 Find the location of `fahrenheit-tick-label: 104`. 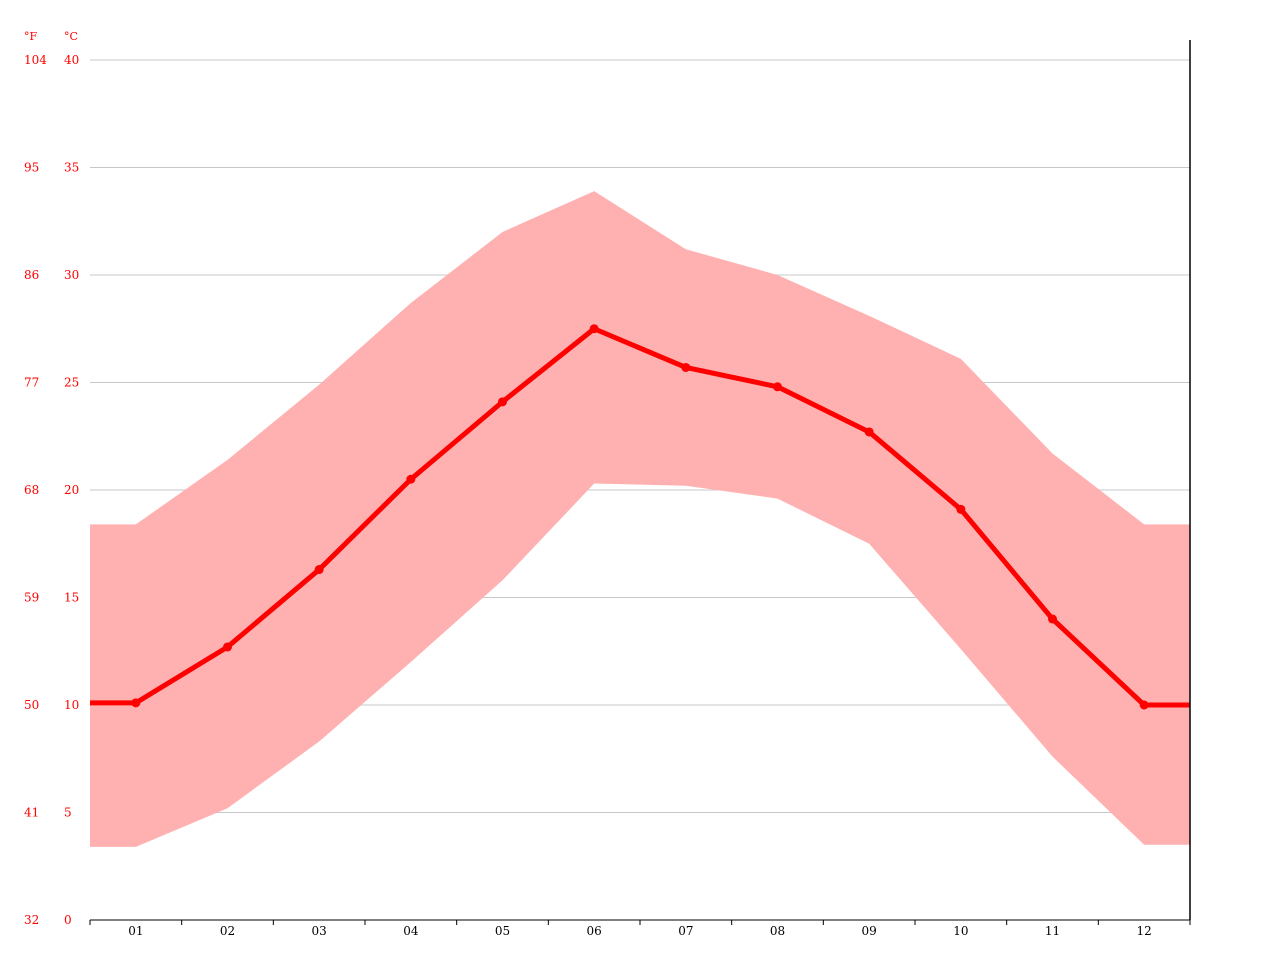

fahrenheit-tick-label: 104 is located at coordinates (35, 60).